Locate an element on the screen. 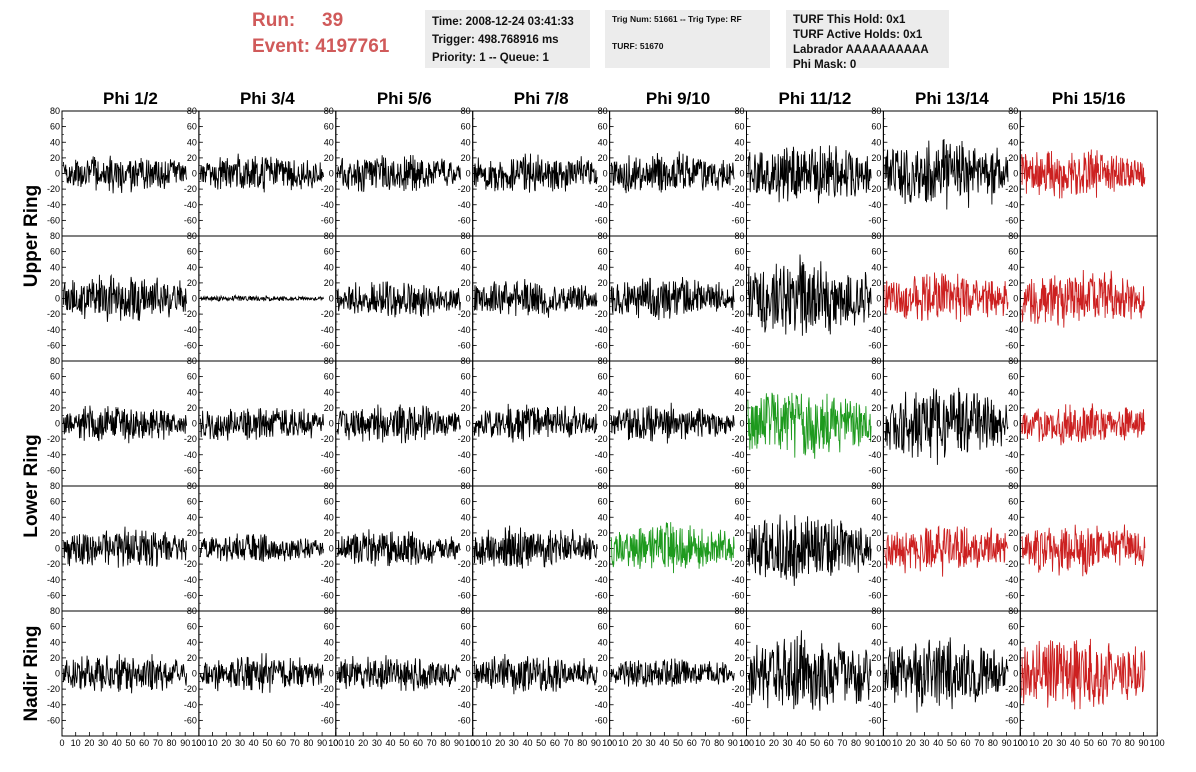 This screenshot has width=1196, height=772. x-tick-label: 10 is located at coordinates (897, 743).